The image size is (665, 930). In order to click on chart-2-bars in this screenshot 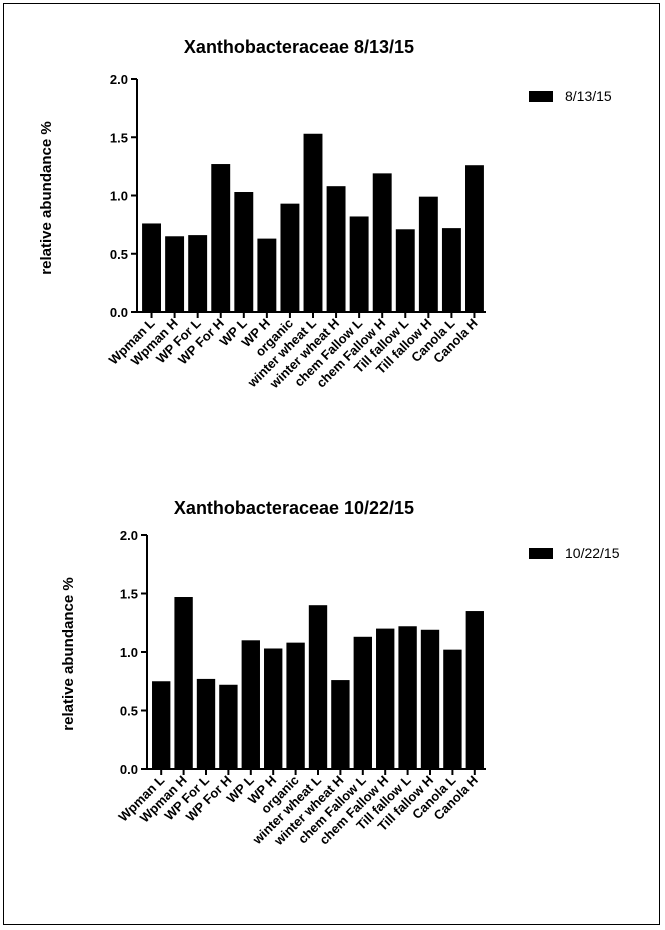, I will do `click(318, 683)`.